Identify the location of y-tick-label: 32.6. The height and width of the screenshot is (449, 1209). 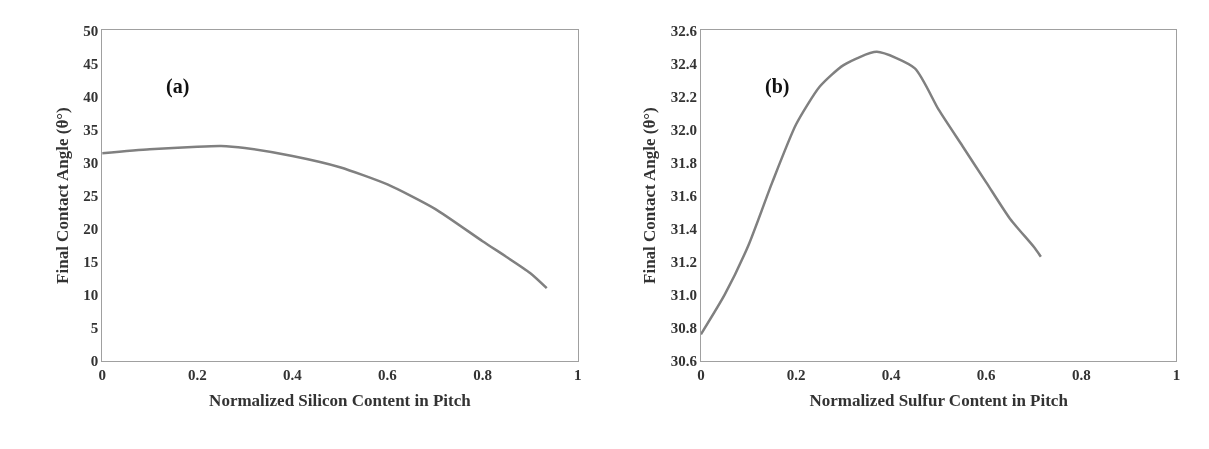
(684, 30).